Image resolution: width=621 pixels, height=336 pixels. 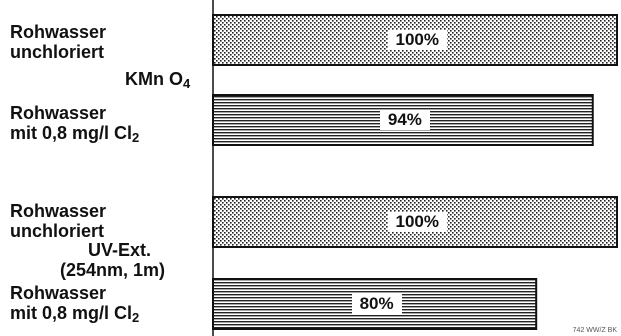 What do you see at coordinates (58, 221) in the screenshot?
I see `category-label-unchlorinated-uv: Rohwasser unchloriert` at bounding box center [58, 221].